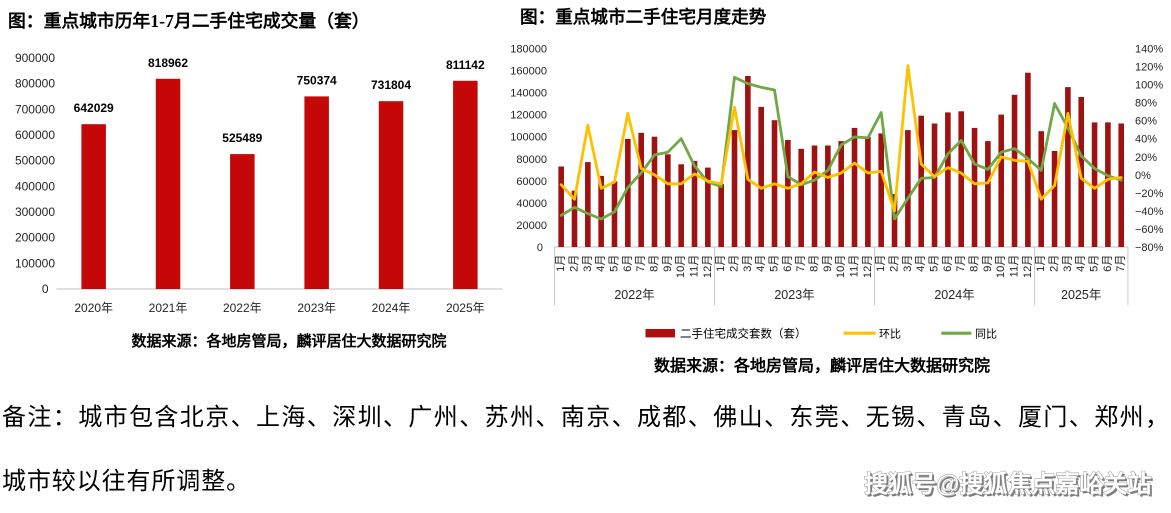  Describe the element at coordinates (391, 85) in the screenshot. I see `svg-text: 731804` at that location.